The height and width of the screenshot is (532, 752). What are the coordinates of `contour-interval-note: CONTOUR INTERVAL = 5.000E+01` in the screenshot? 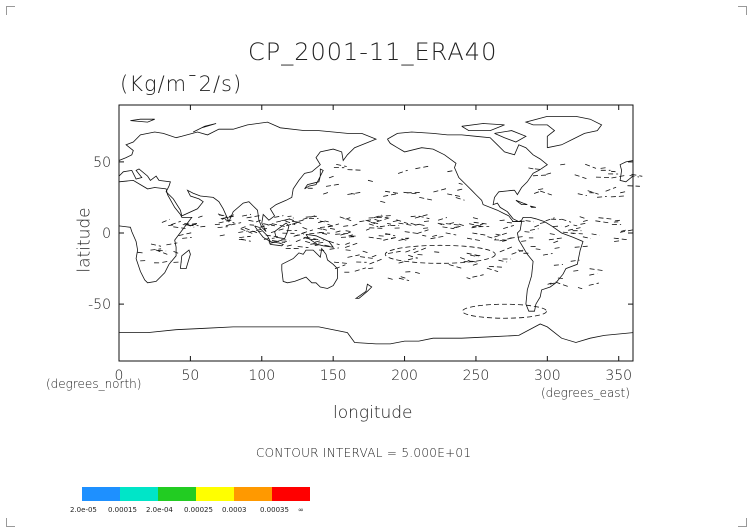 It's located at (364, 453).